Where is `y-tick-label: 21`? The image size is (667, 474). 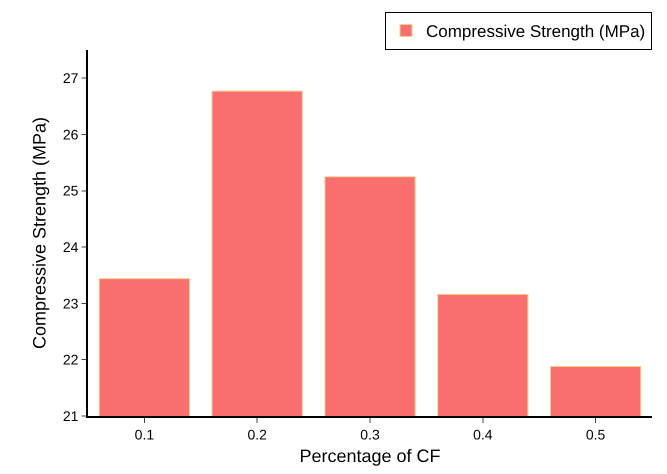 y-tick-label: 21 is located at coordinates (70, 416).